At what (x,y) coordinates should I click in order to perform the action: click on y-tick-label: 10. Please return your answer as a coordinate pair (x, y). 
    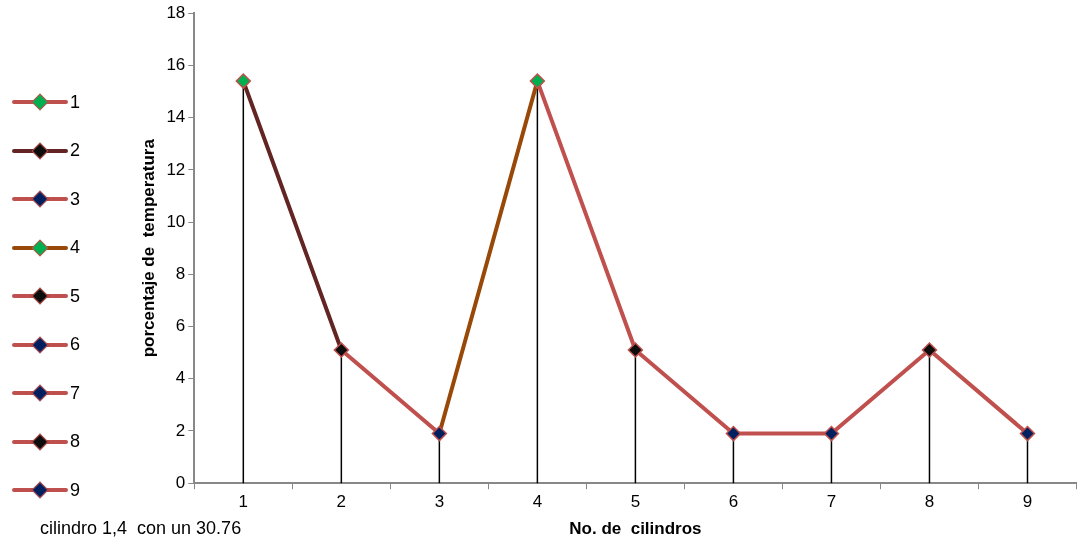
    Looking at the image, I should click on (176, 221).